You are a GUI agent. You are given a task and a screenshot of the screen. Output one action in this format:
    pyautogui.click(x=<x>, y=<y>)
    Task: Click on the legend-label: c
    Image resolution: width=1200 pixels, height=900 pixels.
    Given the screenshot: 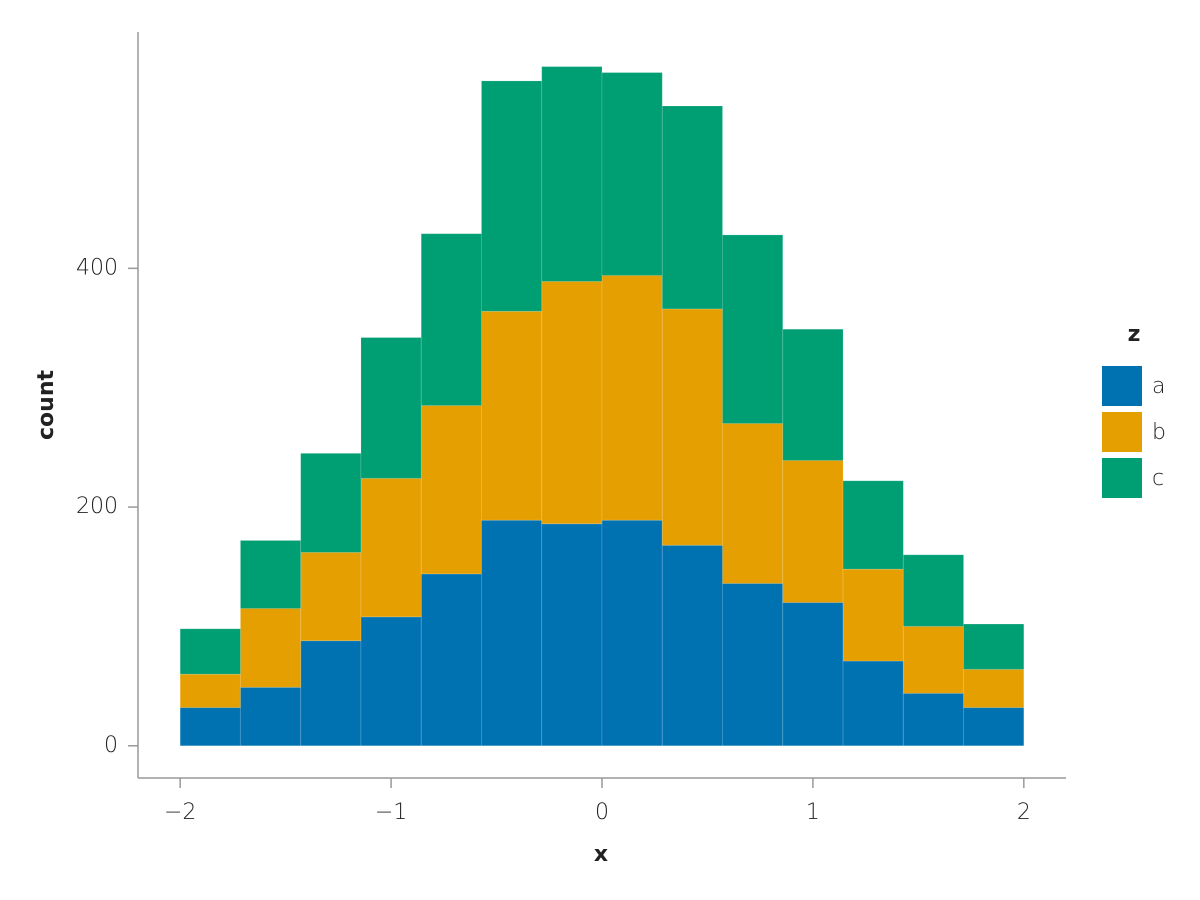 What is the action you would take?
    pyautogui.click(x=1158, y=478)
    